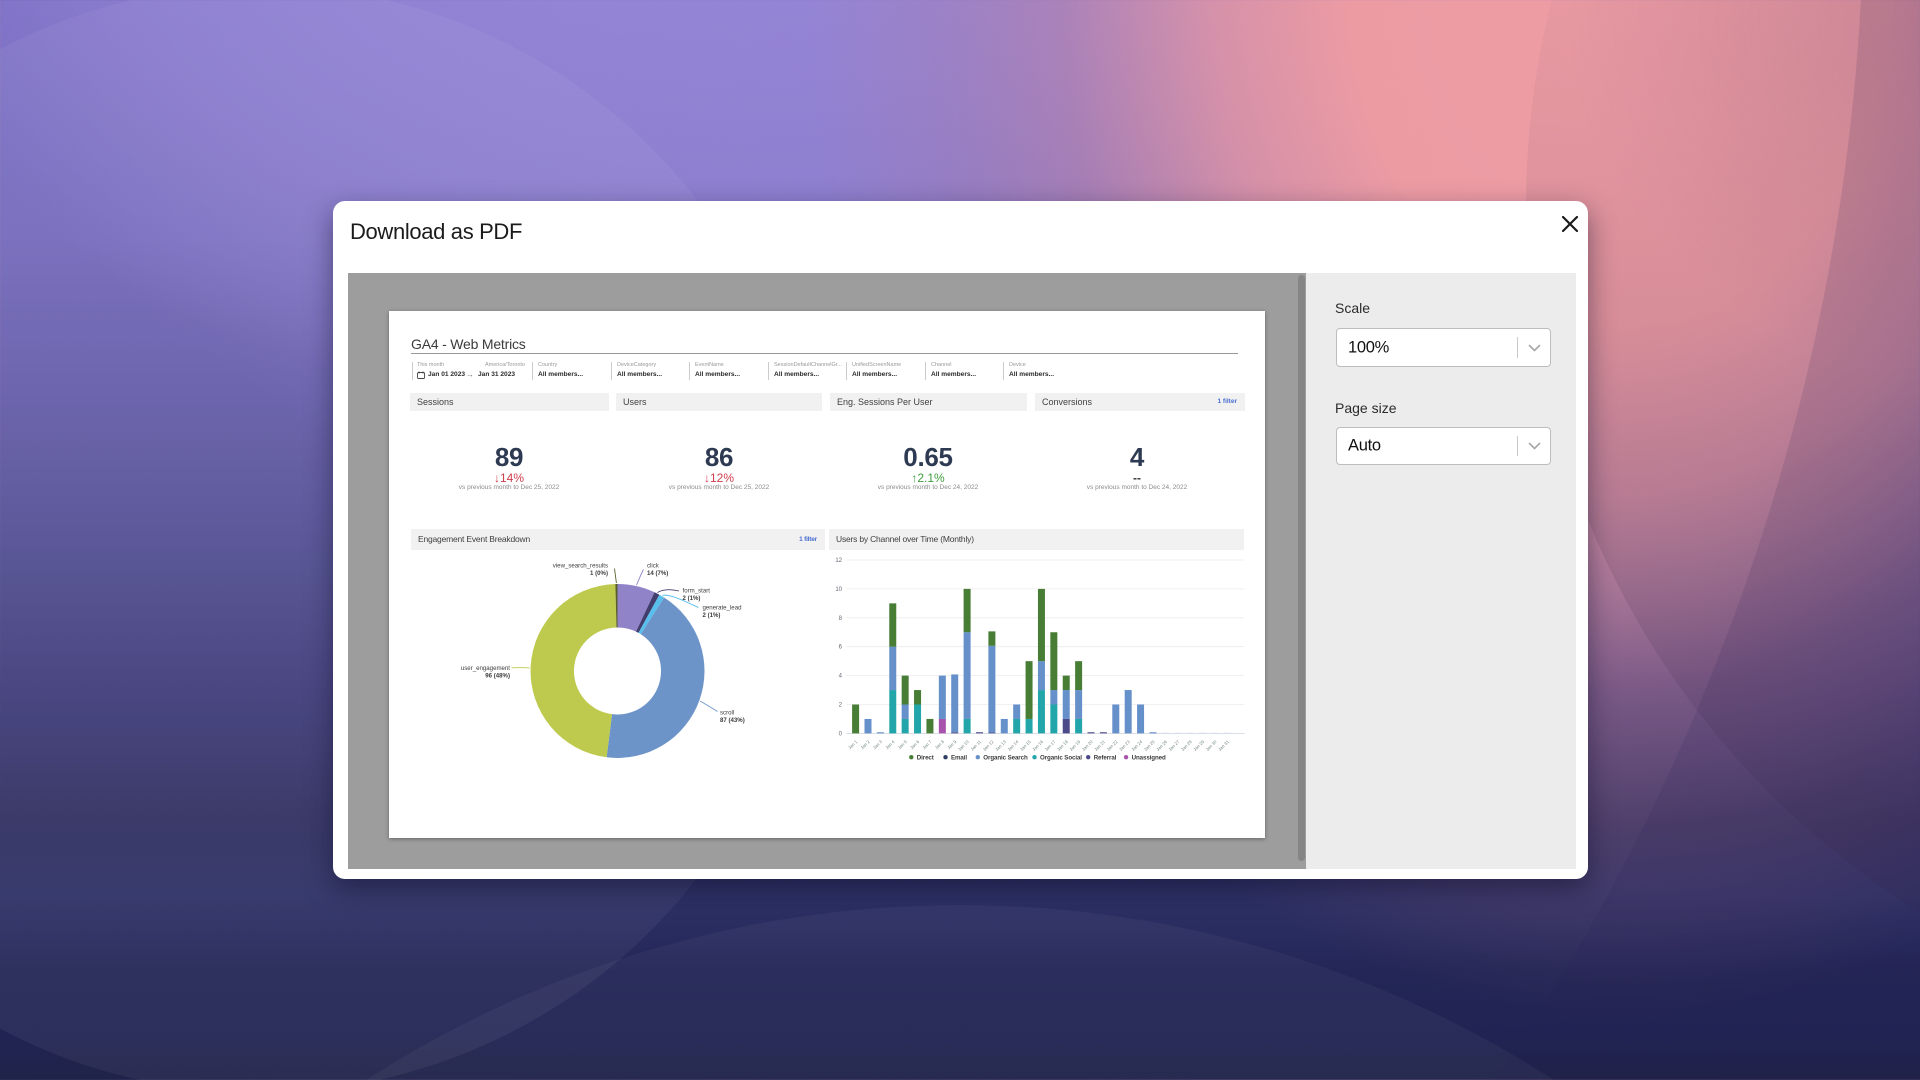 The width and height of the screenshot is (1920, 1080). Describe the element at coordinates (1161, 745) in the screenshot. I see `svg-text: Jan 26` at that location.